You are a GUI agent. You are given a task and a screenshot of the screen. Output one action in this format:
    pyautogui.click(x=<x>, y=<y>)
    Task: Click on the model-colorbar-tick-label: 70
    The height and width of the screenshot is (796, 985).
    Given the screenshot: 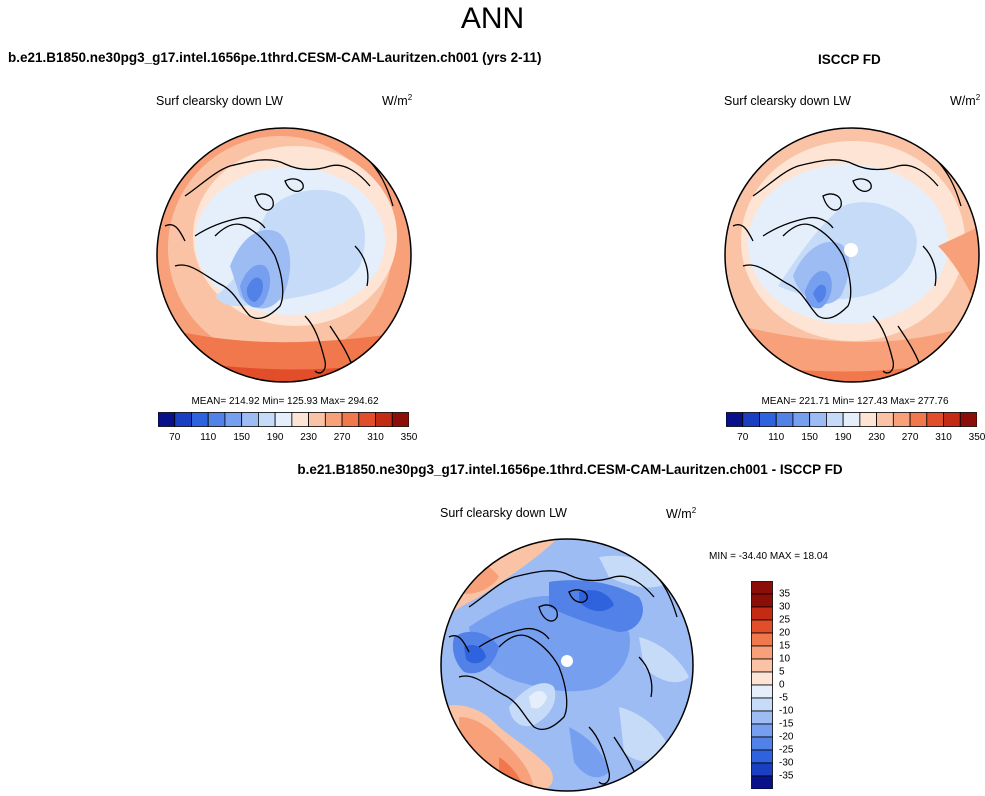 What is the action you would take?
    pyautogui.click(x=175, y=437)
    